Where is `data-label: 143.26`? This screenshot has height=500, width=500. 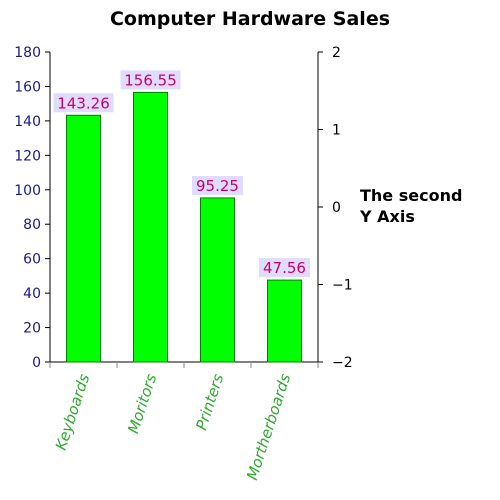
data-label: 143.26 is located at coordinates (83, 103).